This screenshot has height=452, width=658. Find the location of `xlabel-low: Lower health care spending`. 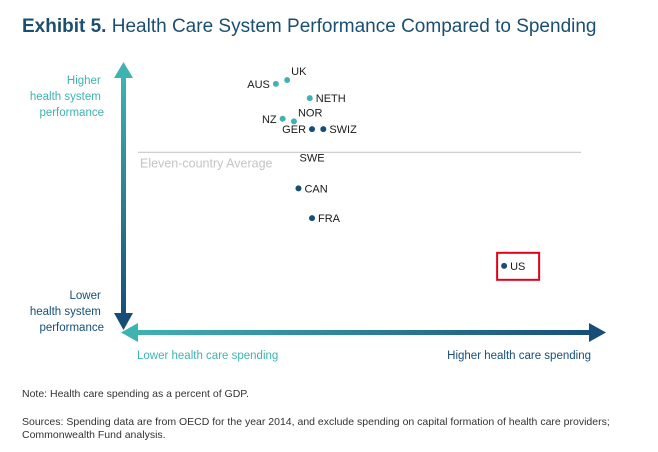

xlabel-low: Lower health care spending is located at coordinates (207, 356).